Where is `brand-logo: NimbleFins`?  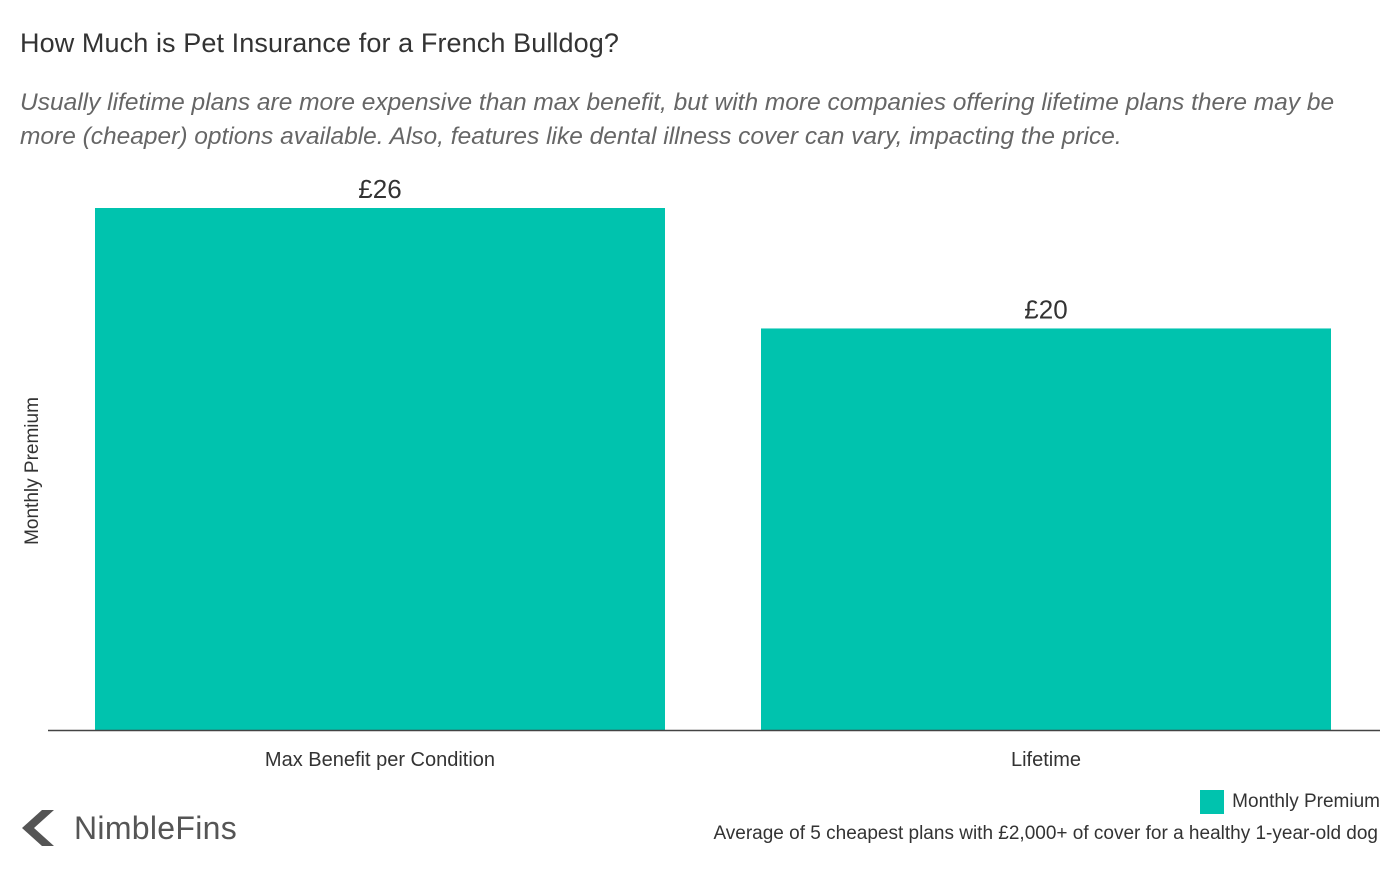 brand-logo: NimbleFins is located at coordinates (128, 828).